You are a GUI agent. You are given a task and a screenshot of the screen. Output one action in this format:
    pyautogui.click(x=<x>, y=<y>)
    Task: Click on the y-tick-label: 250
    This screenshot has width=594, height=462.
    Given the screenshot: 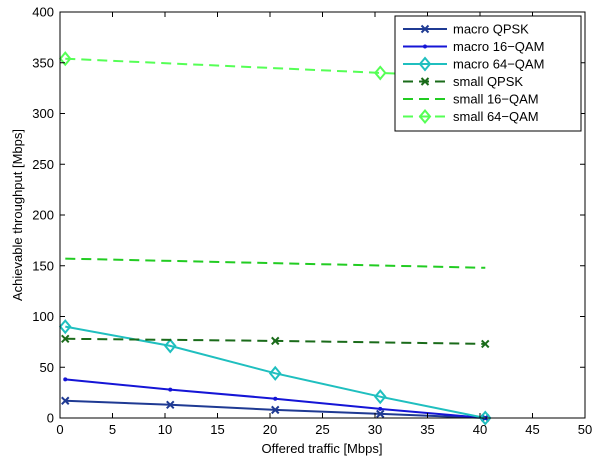 What is the action you would take?
    pyautogui.click(x=43, y=164)
    